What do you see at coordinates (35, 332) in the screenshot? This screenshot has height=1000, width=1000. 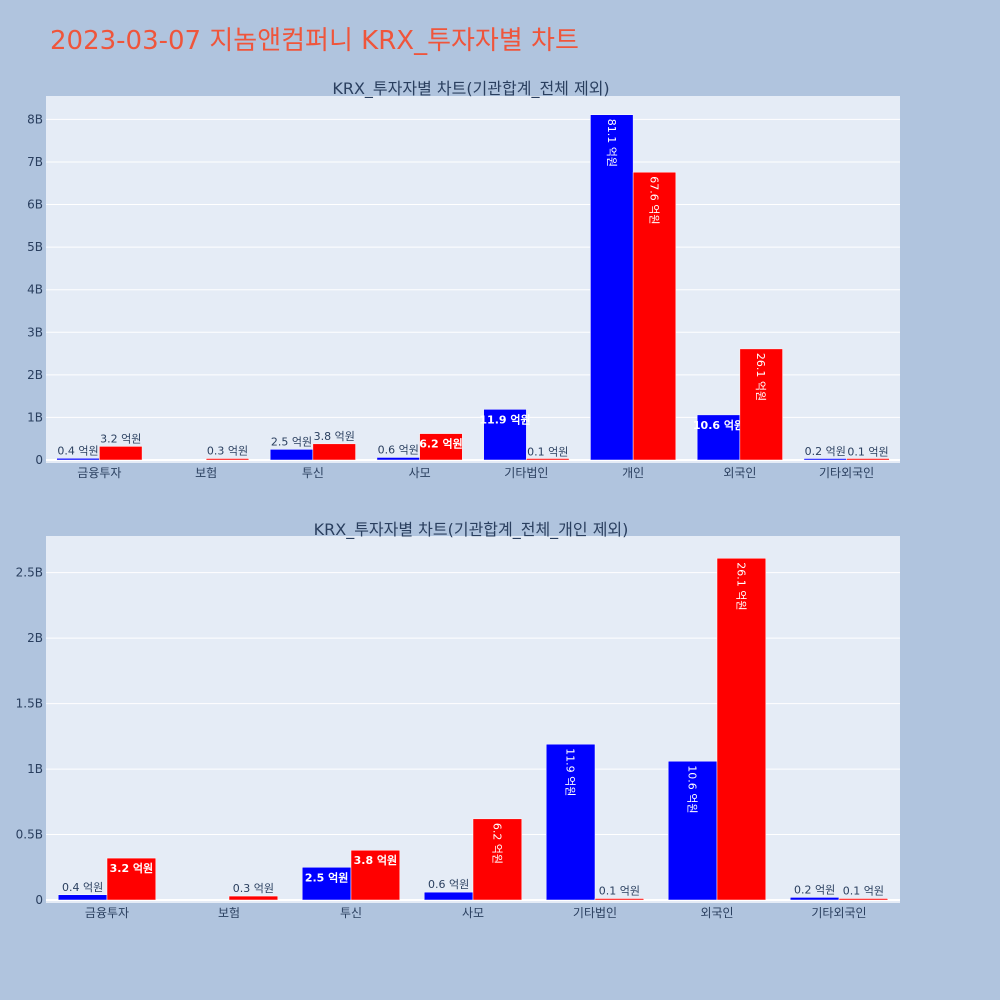 I see `y-tick-label: 3B` at bounding box center [35, 332].